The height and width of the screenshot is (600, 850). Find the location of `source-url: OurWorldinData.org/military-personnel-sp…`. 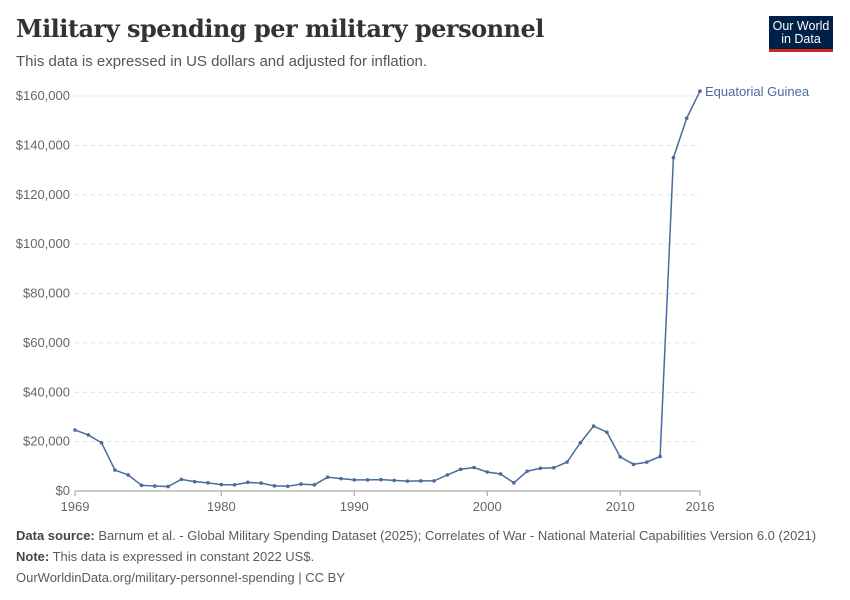

source-url: OurWorldinData.org/military-personnel-sp… is located at coordinates (180, 577).